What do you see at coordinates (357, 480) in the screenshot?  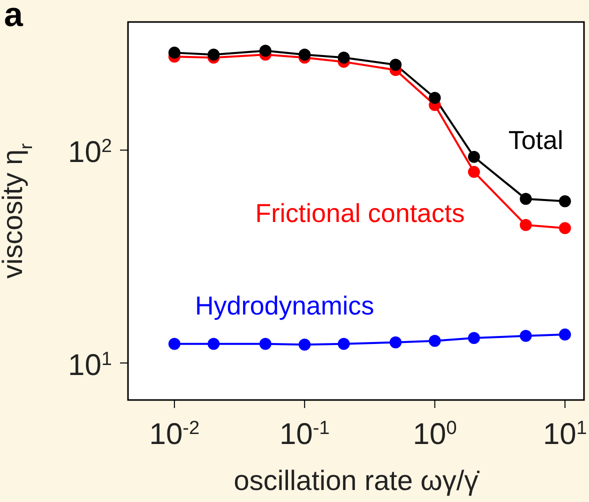 I see `x-axis-title: oscillation rate ωγ/γ̇` at bounding box center [357, 480].